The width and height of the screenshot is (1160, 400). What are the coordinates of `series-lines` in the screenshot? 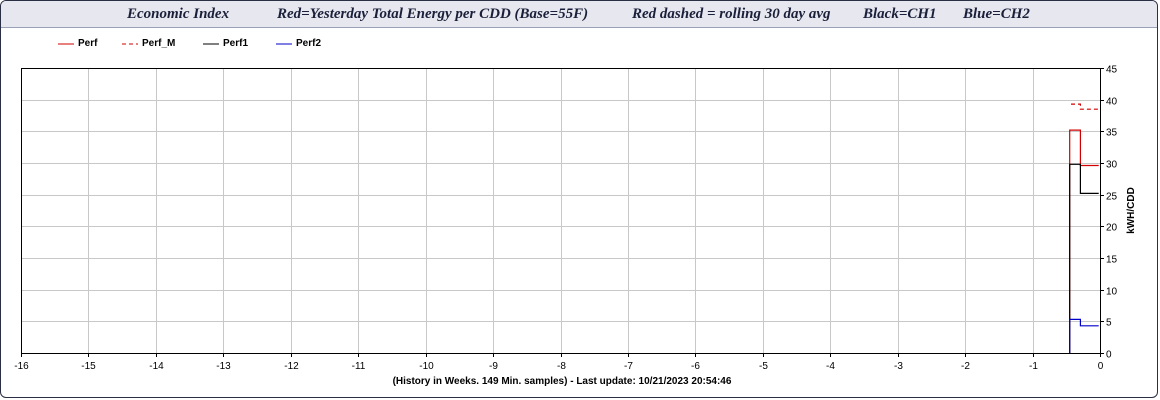 It's located at (1084, 228).